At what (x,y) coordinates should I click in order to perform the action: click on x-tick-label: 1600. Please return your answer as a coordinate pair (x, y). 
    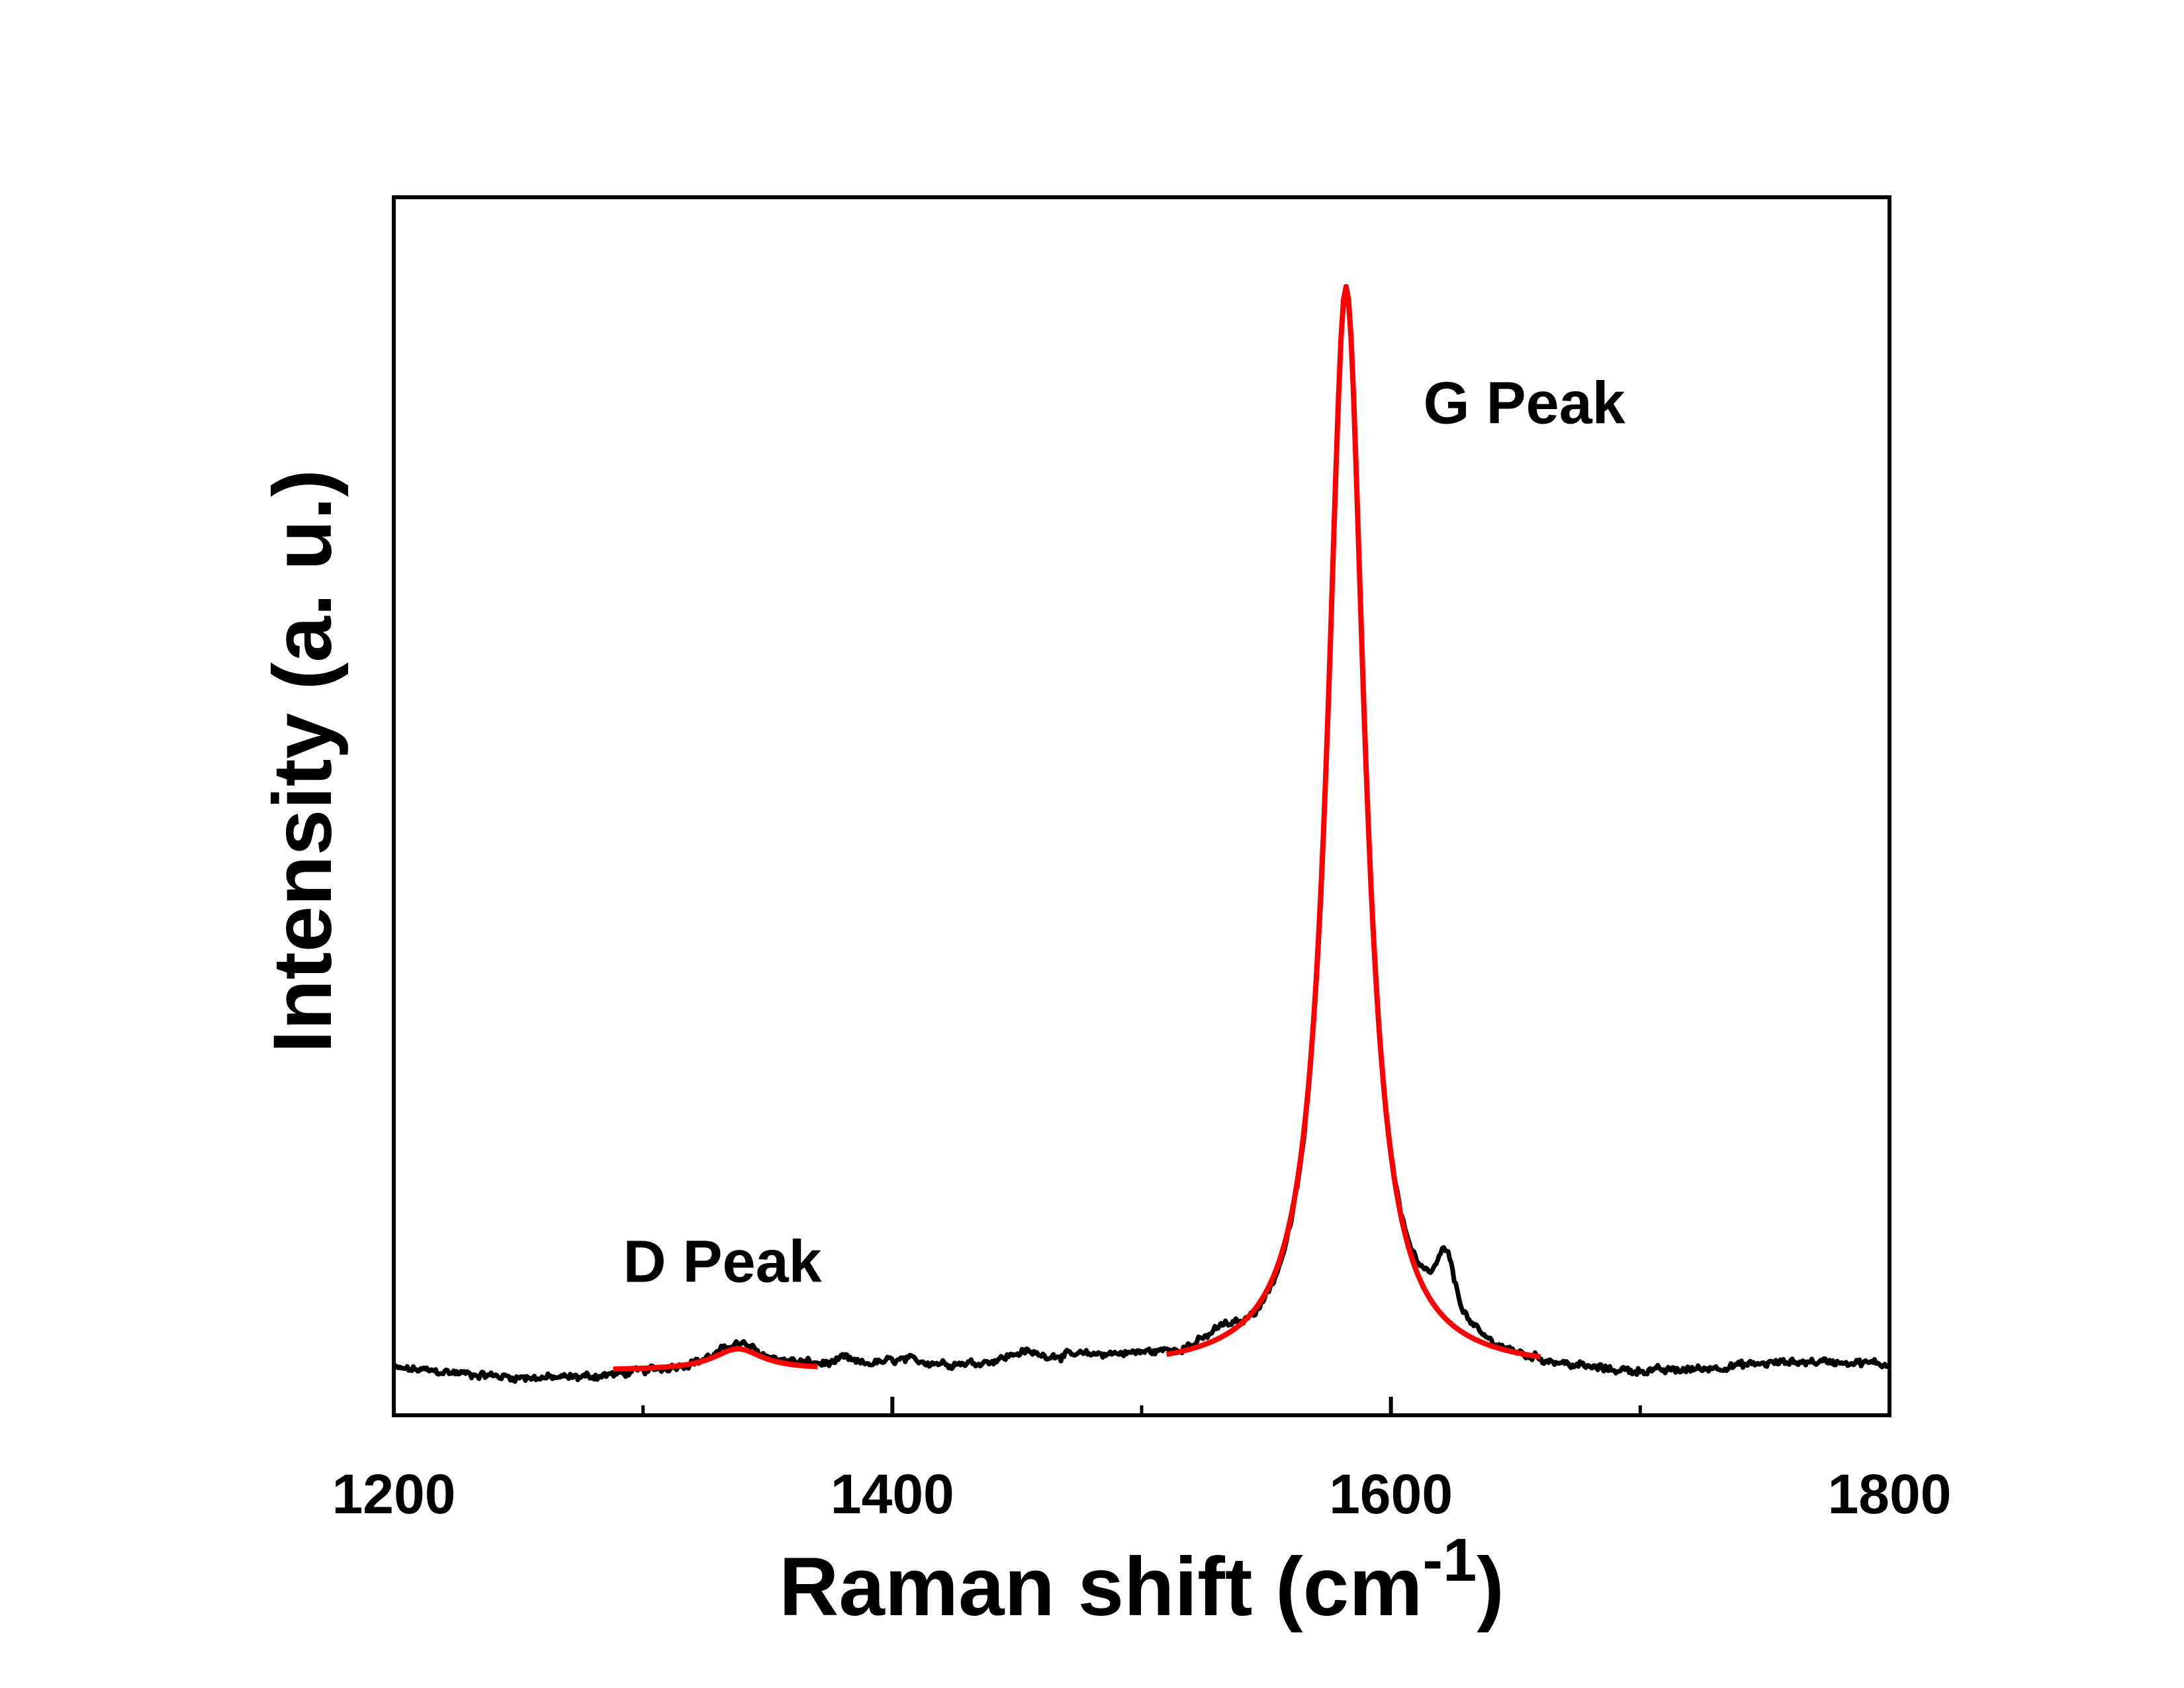
    Looking at the image, I should click on (1391, 1494).